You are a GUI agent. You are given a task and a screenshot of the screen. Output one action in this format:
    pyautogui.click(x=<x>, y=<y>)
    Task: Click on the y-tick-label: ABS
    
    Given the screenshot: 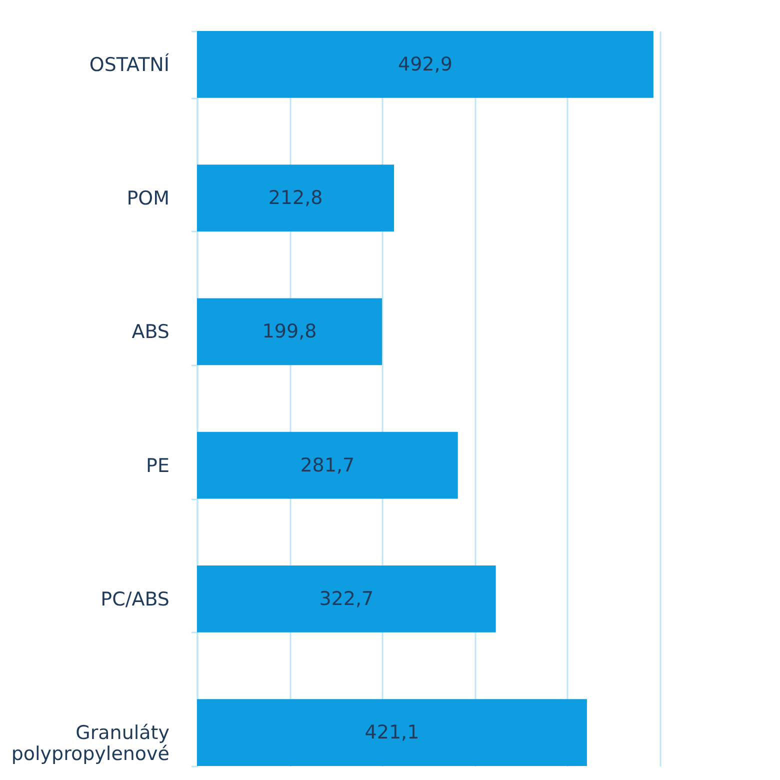 What is the action you would take?
    pyautogui.click(x=151, y=332)
    